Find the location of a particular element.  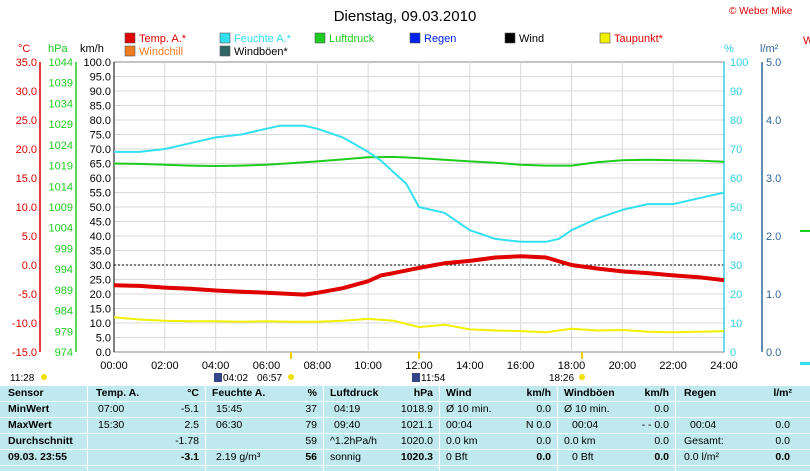

sunset-time: 18:26 is located at coordinates (561, 378).